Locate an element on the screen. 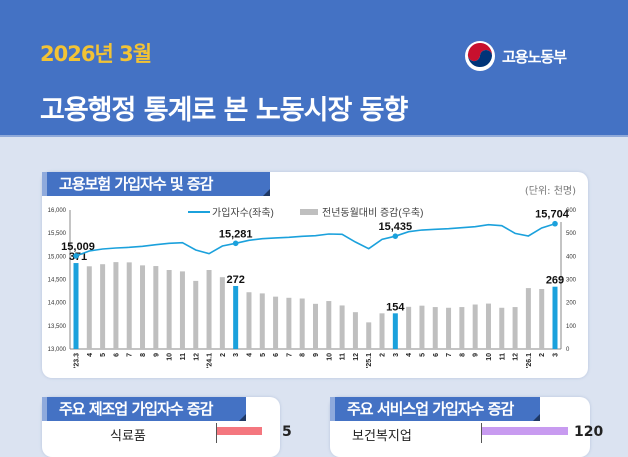 This screenshot has width=628, height=457. industry-bar is located at coordinates (525, 431).